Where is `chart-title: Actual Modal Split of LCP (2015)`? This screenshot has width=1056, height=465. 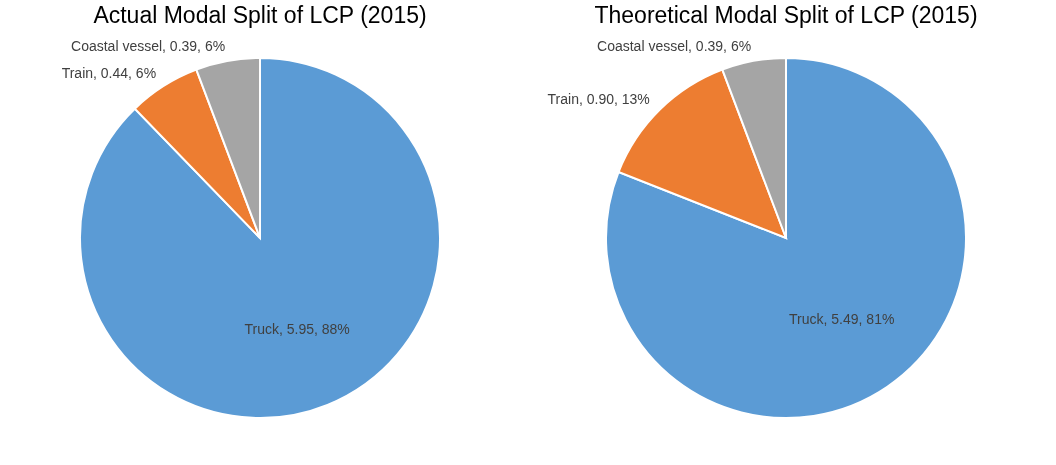 chart-title: Actual Modal Split of LCP (2015) is located at coordinates (260, 15).